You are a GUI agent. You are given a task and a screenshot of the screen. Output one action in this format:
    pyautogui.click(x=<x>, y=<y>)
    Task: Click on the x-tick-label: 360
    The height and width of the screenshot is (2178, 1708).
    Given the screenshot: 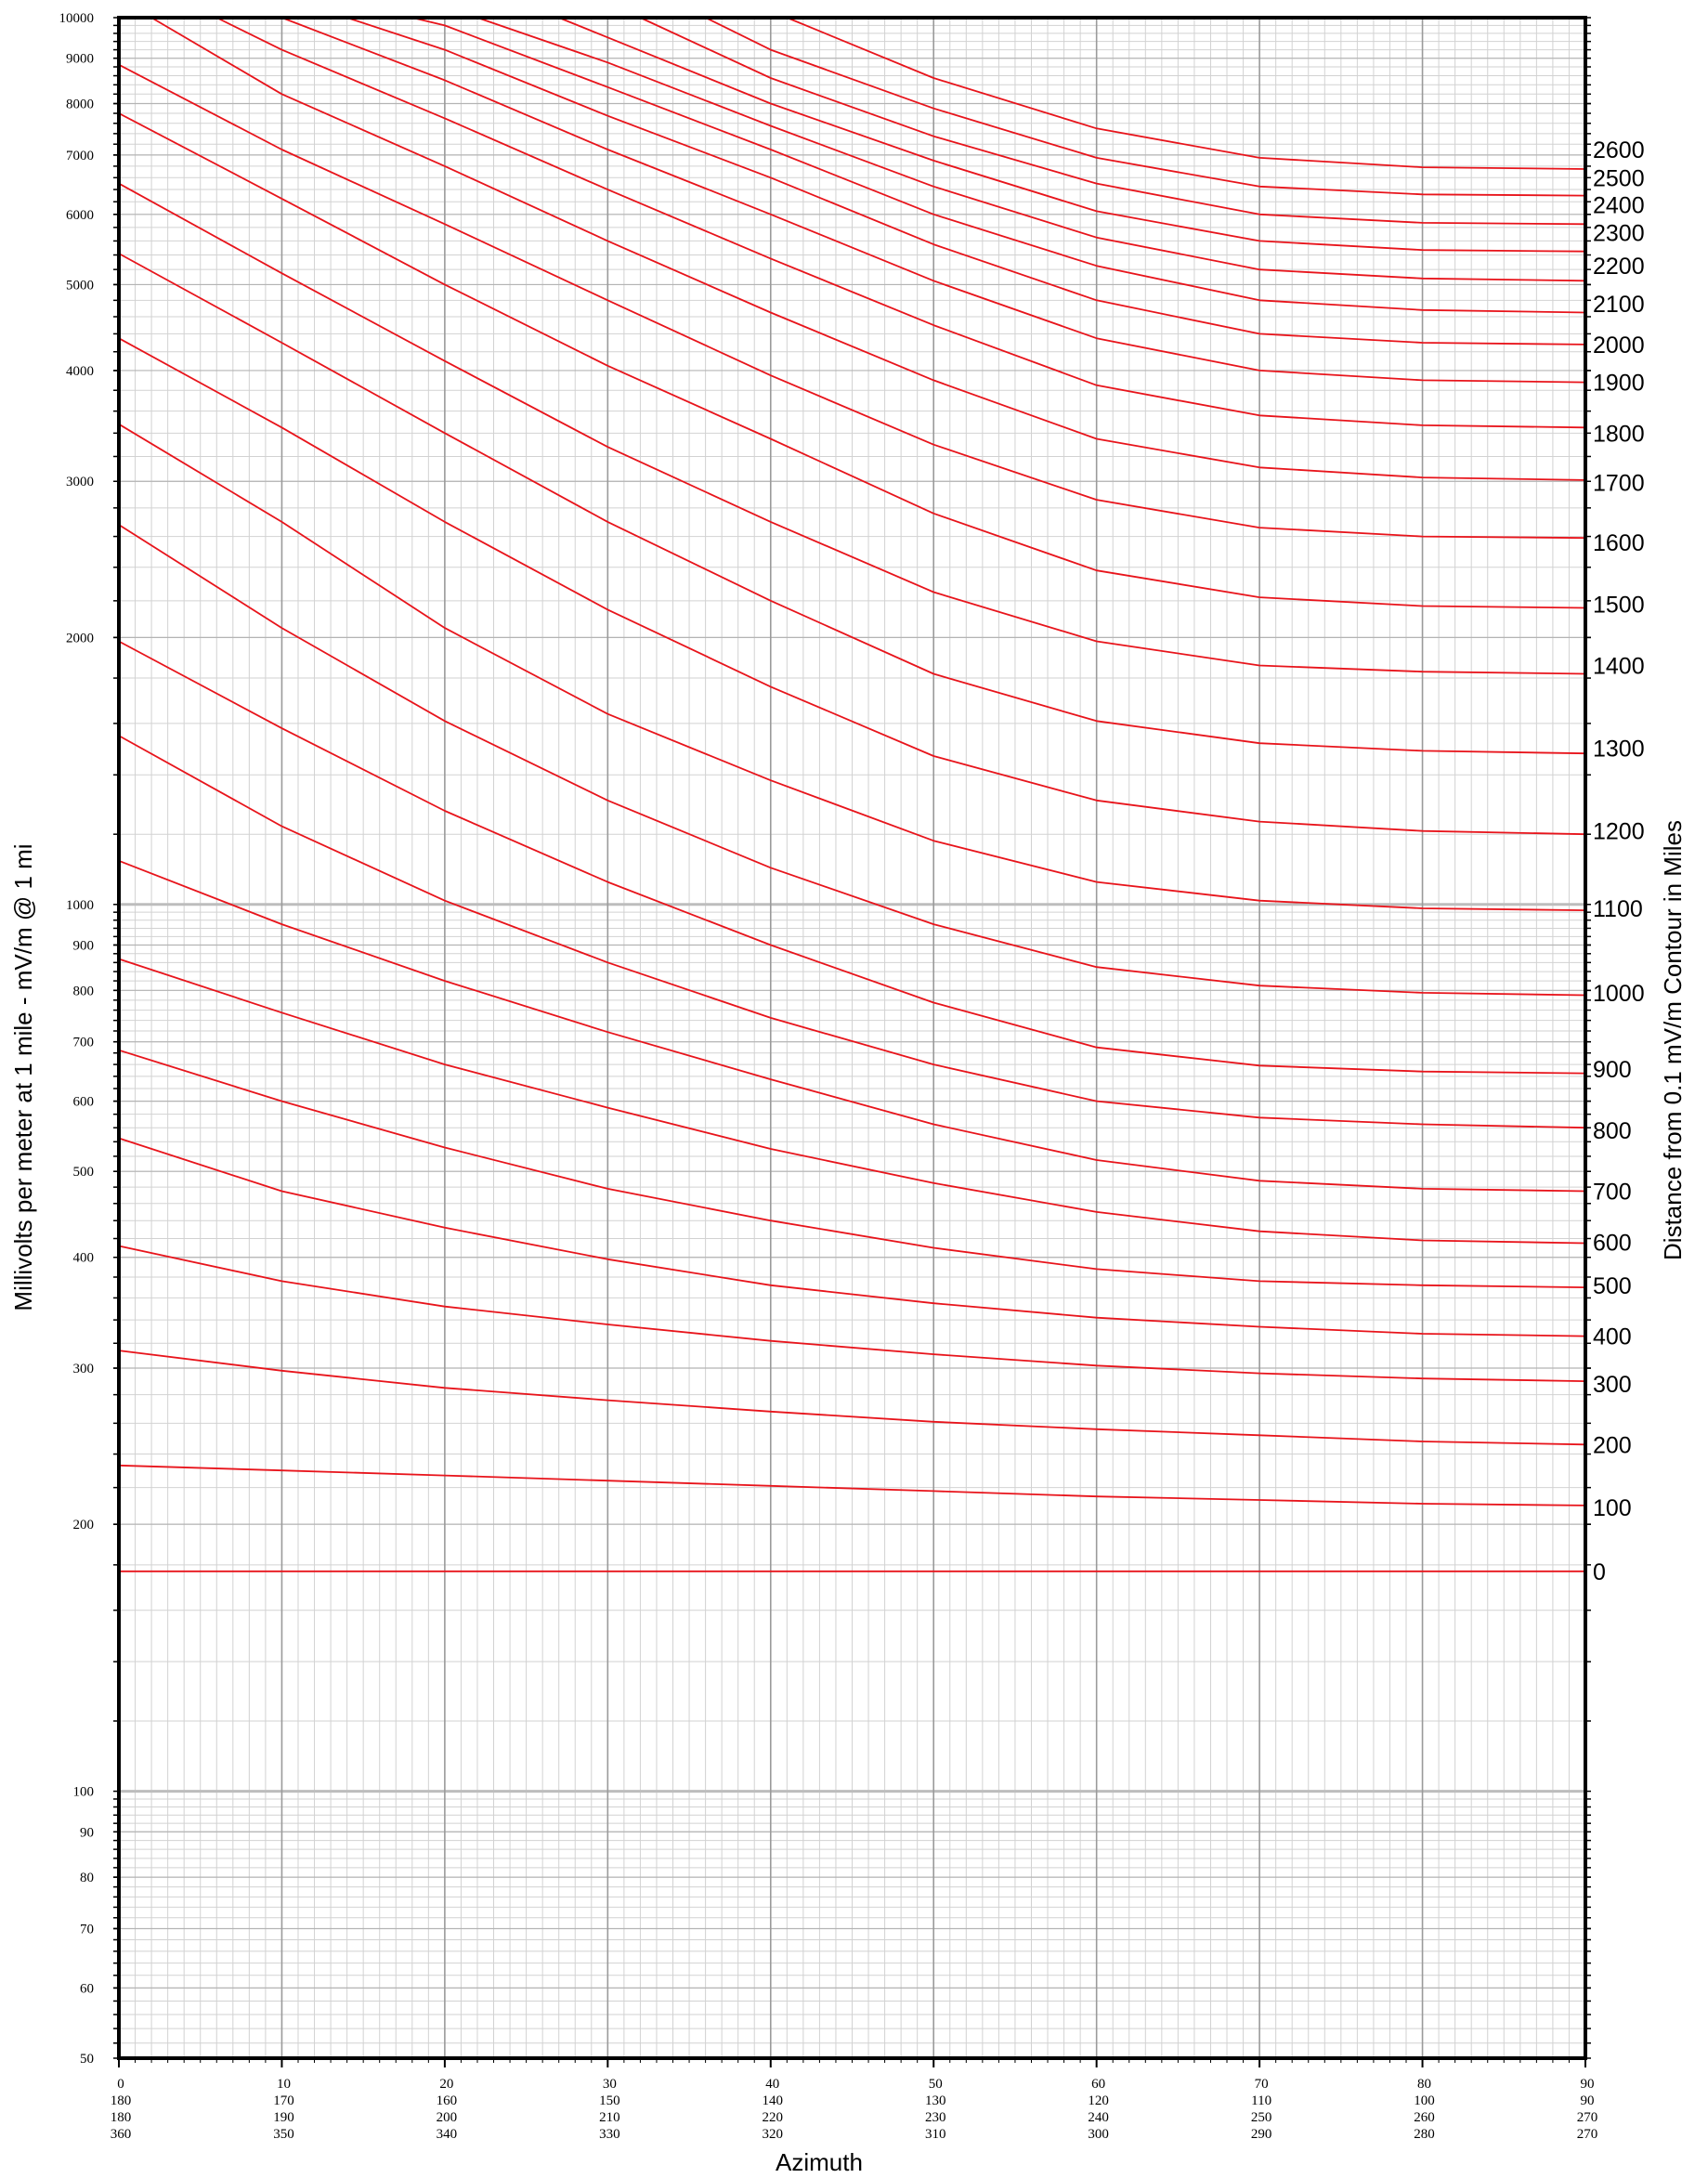 What is the action you would take?
    pyautogui.click(x=121, y=2134)
    